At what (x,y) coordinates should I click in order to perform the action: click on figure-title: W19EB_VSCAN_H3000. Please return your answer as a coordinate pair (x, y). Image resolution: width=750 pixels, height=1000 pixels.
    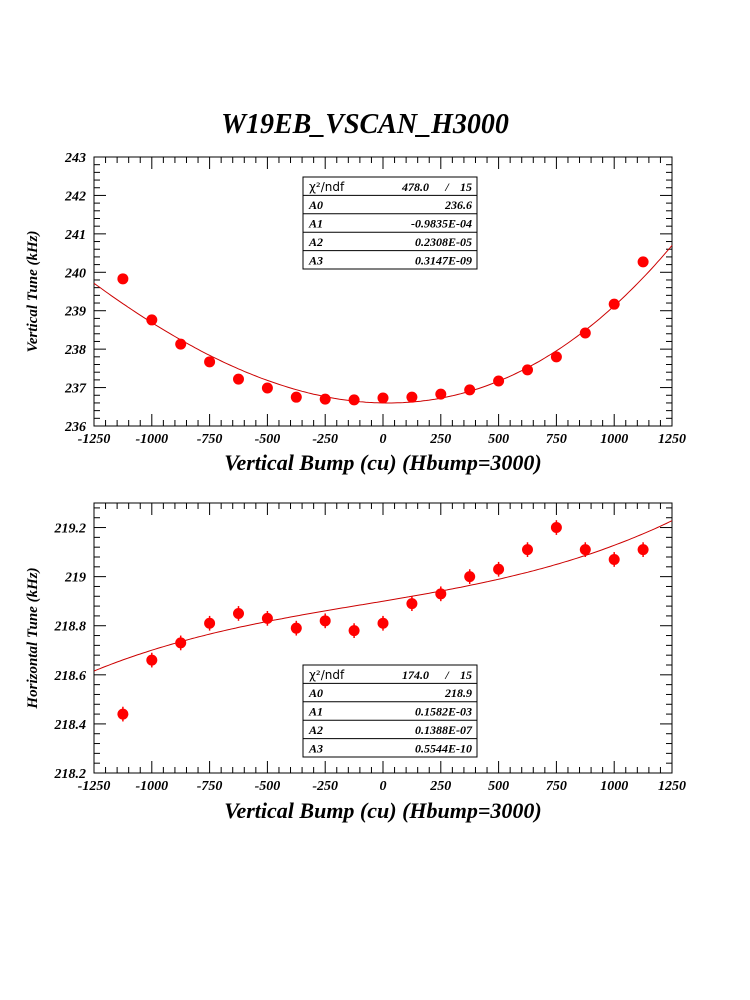
    Looking at the image, I should click on (365, 124).